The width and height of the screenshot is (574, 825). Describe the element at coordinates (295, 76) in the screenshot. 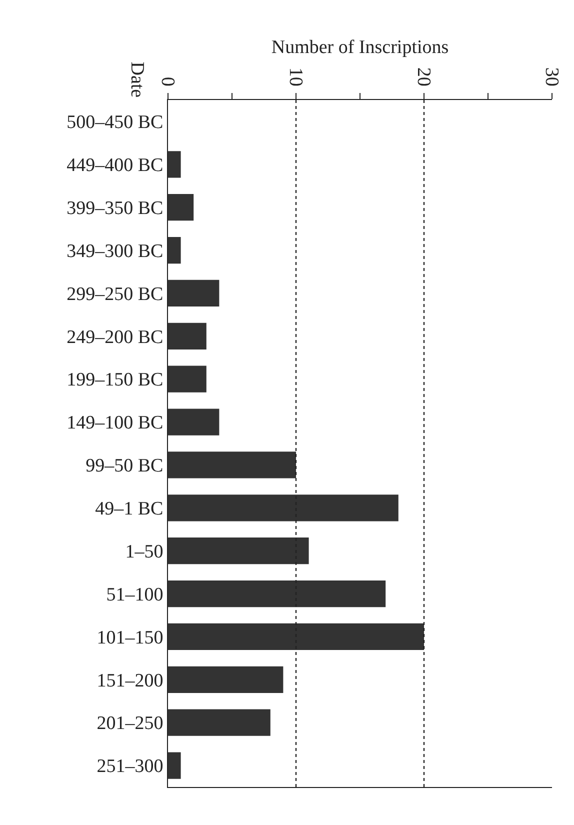

I see `x-tick-label: 10` at that location.